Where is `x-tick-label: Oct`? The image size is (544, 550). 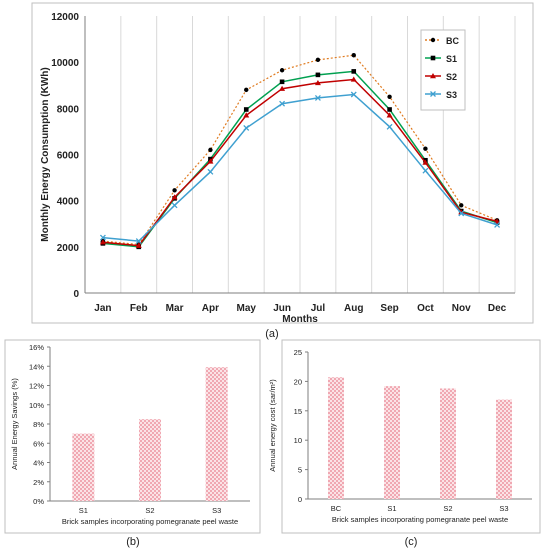
x-tick-label: Oct is located at coordinates (425, 308).